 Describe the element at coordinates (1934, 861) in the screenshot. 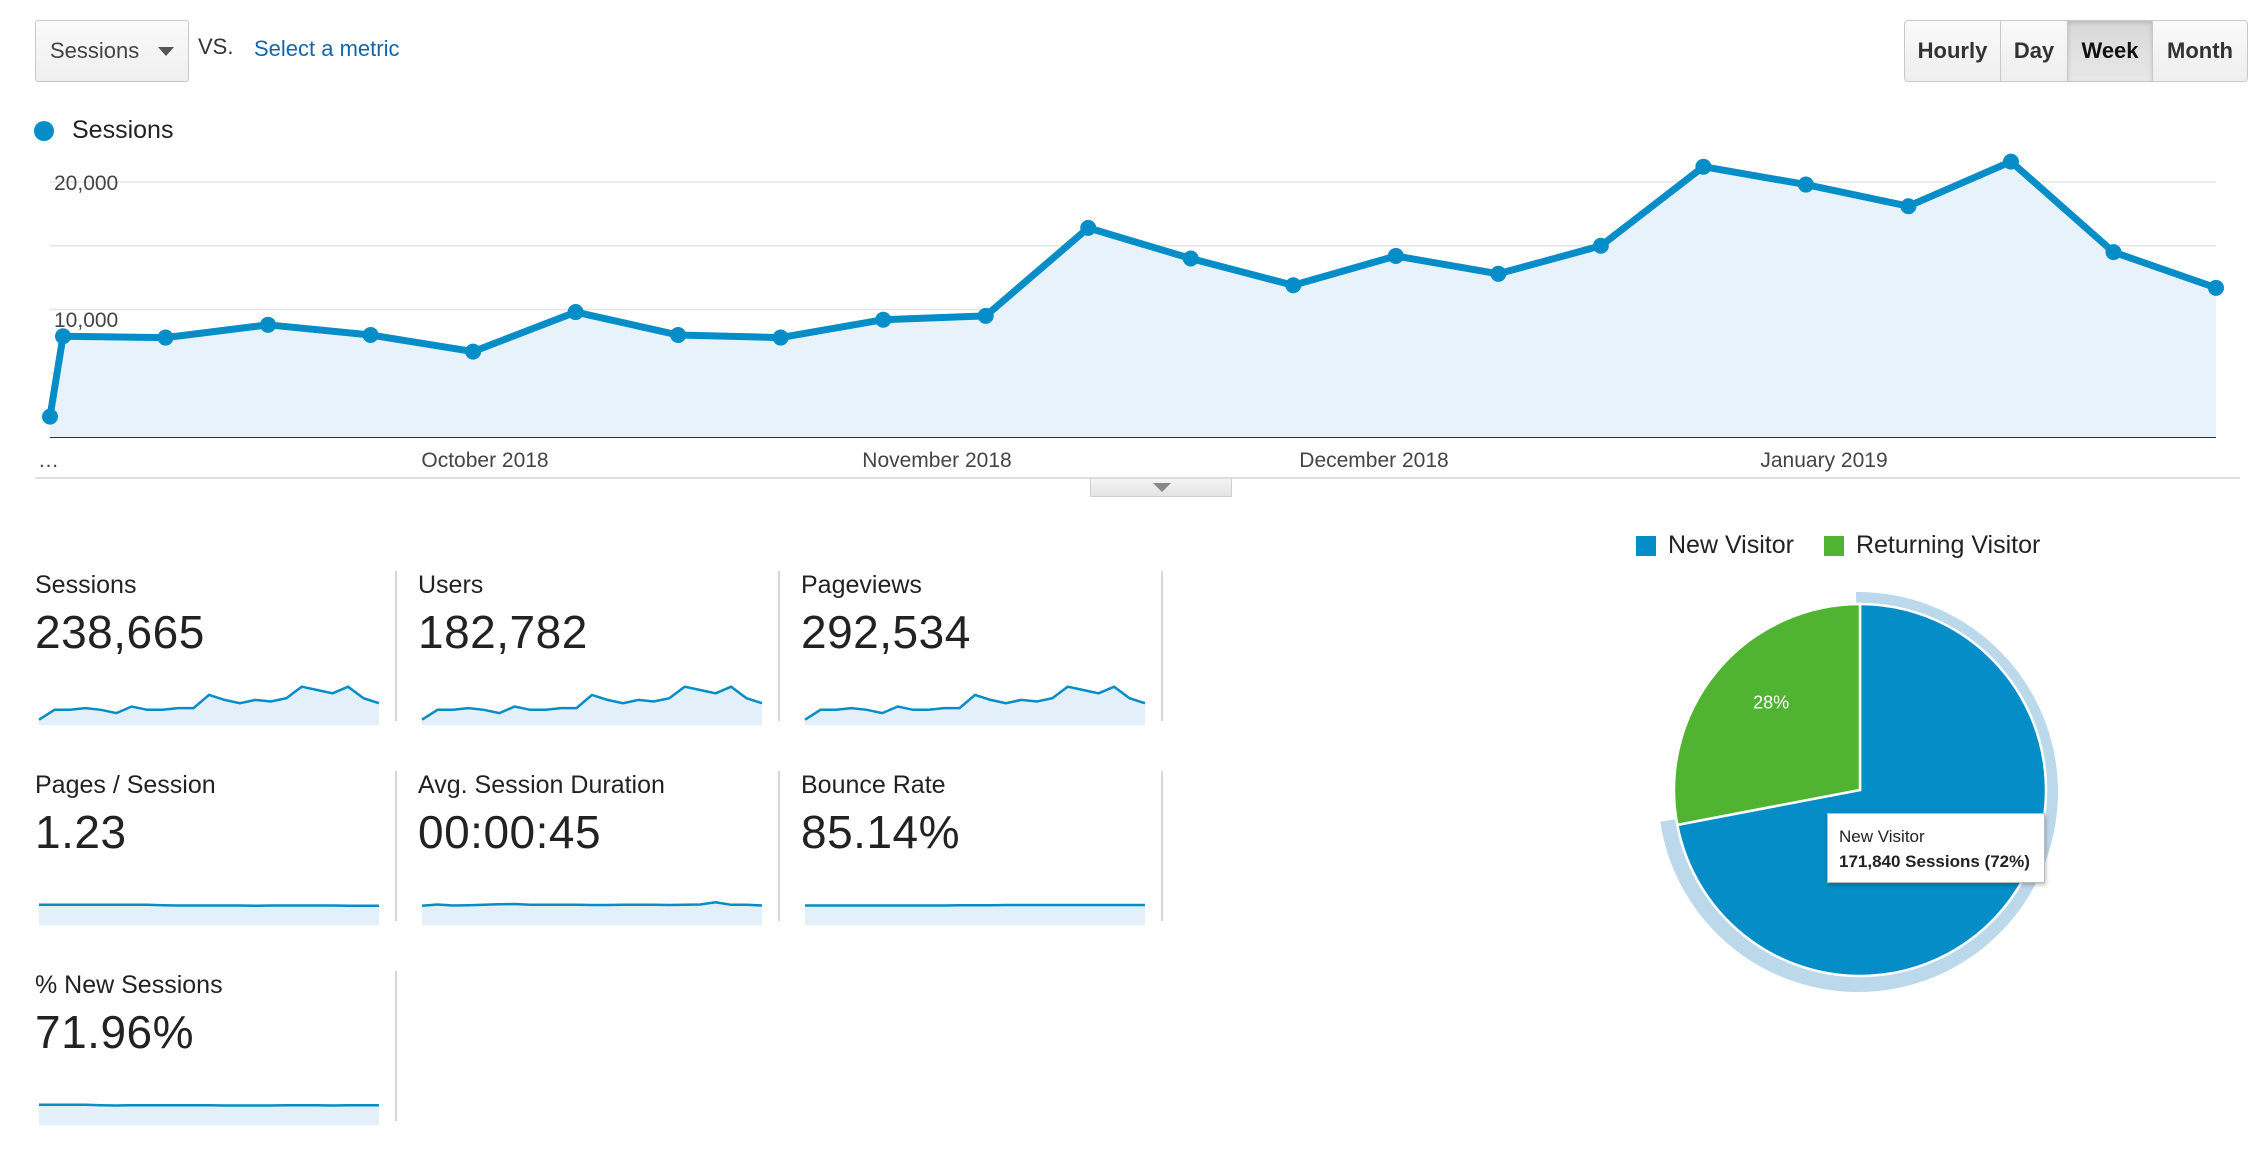

I see `tooltip-value: 171,840 Sessions (72%)` at that location.